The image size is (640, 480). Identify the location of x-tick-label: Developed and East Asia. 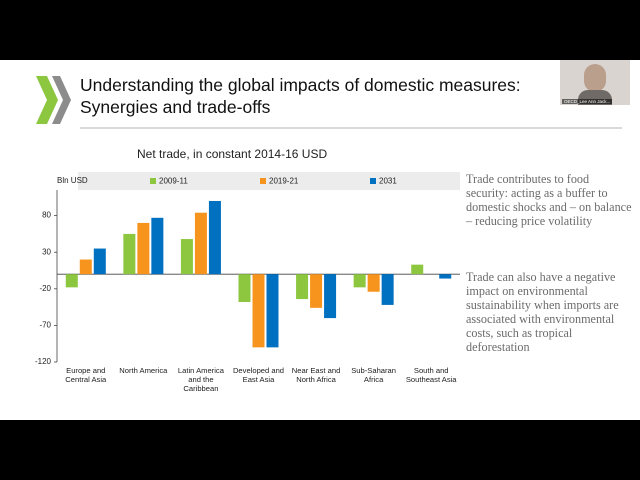
(258, 375).